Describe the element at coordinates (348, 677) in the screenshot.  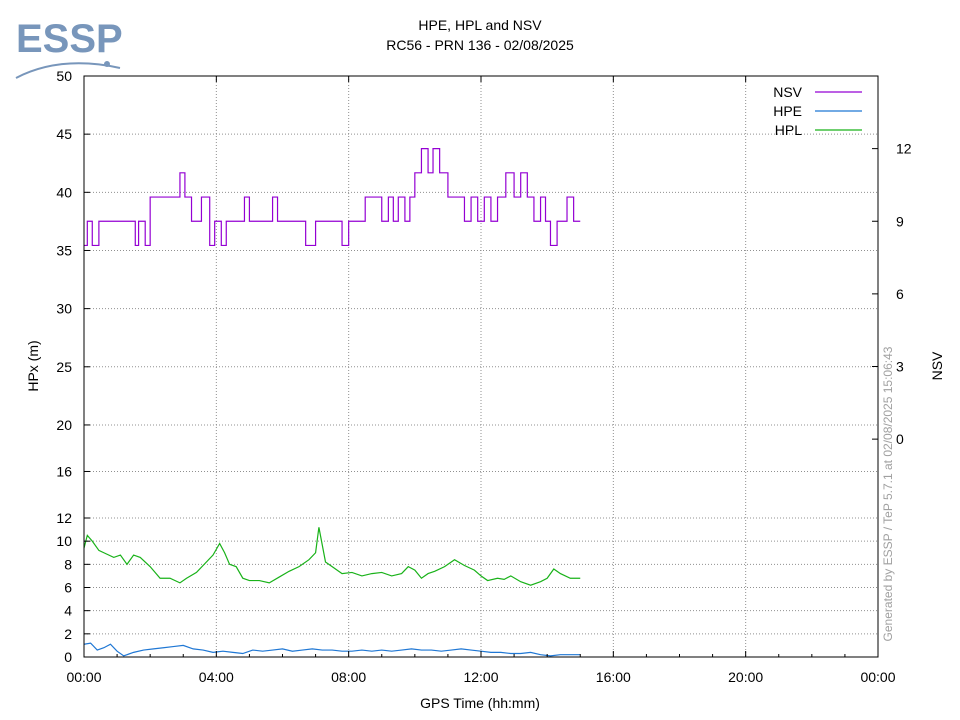
I see `x-tick-label: 08:00` at that location.